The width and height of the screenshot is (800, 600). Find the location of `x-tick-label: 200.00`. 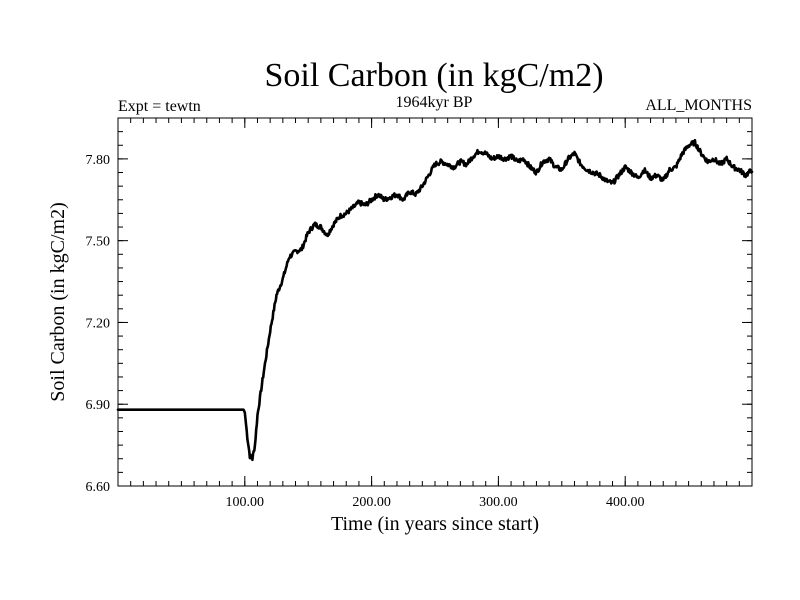

x-tick-label: 200.00 is located at coordinates (371, 502).